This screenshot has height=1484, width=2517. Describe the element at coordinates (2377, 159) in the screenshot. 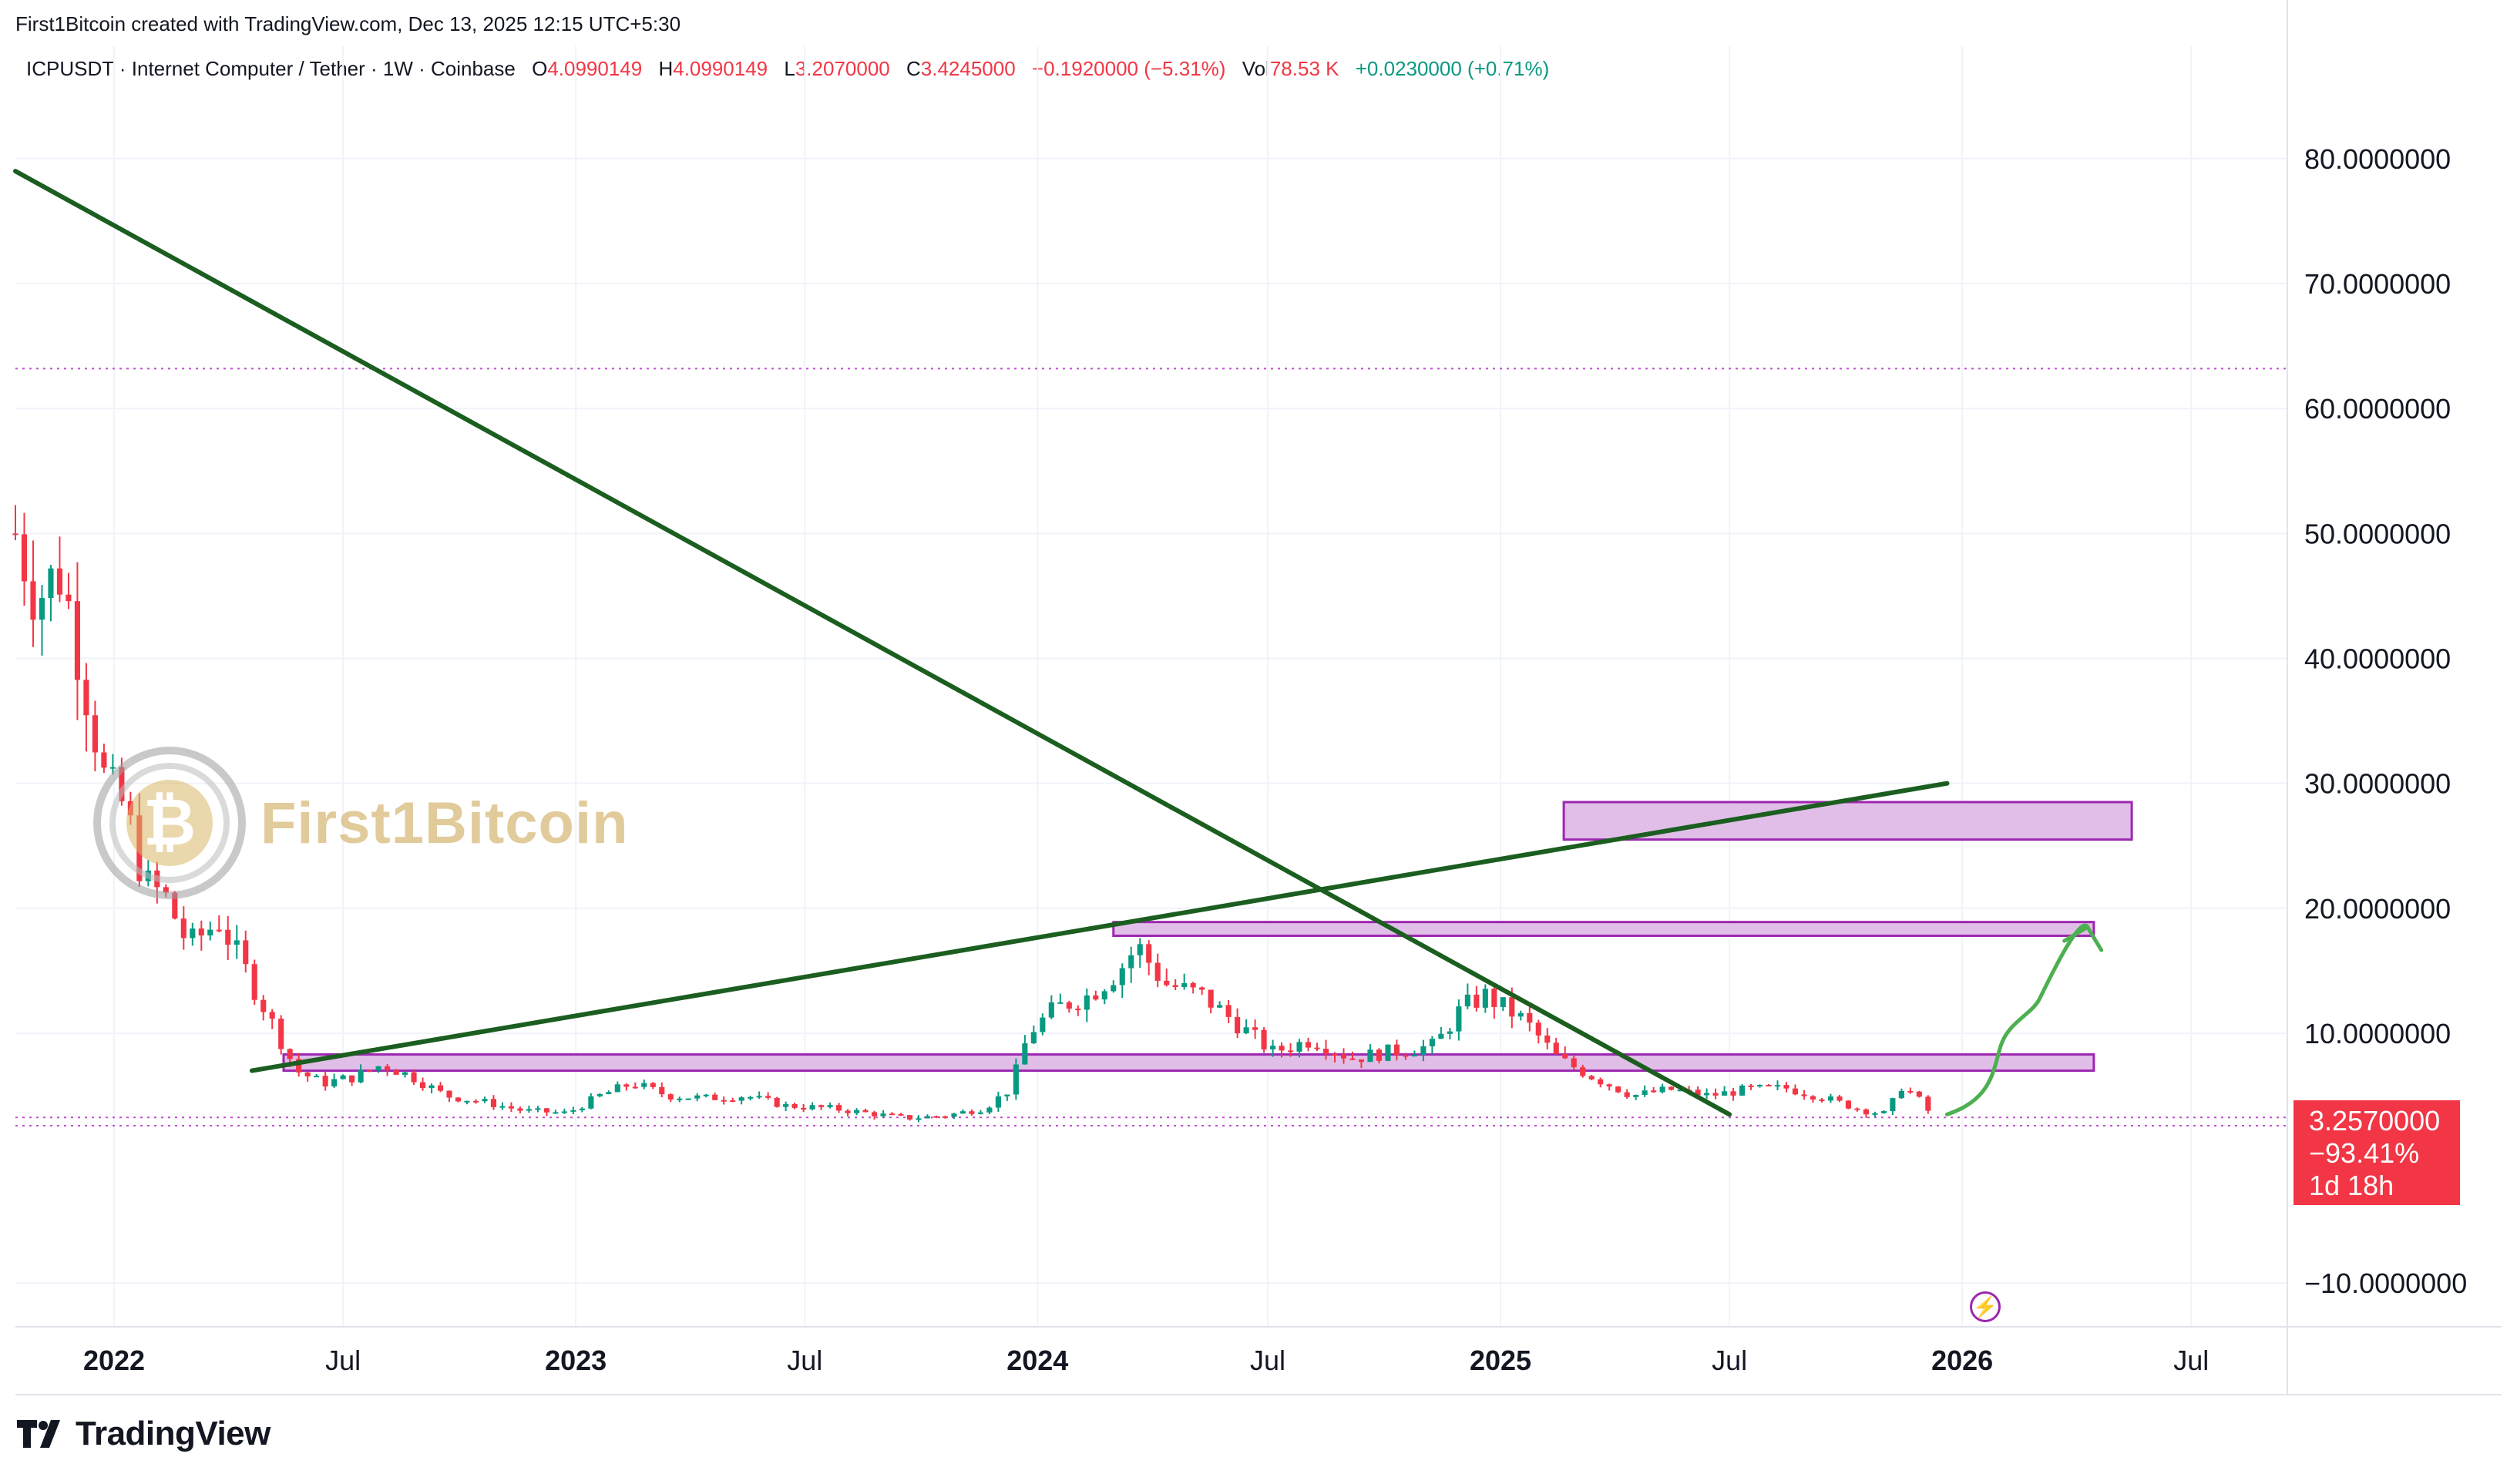

I see `price-tick-label: 80.0000000` at that location.